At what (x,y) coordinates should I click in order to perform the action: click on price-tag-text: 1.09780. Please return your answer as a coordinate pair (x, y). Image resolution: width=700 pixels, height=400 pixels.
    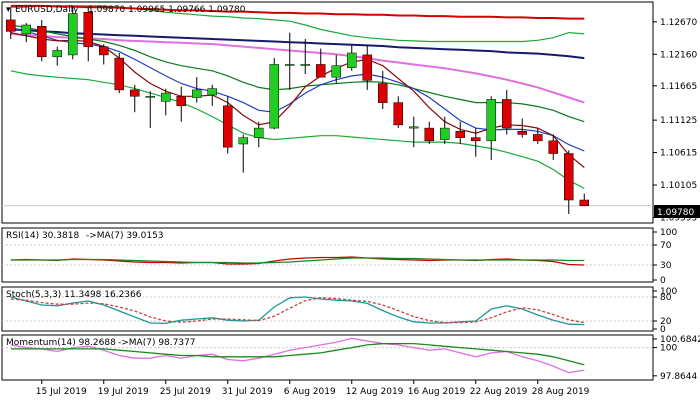
    Looking at the image, I should click on (675, 213).